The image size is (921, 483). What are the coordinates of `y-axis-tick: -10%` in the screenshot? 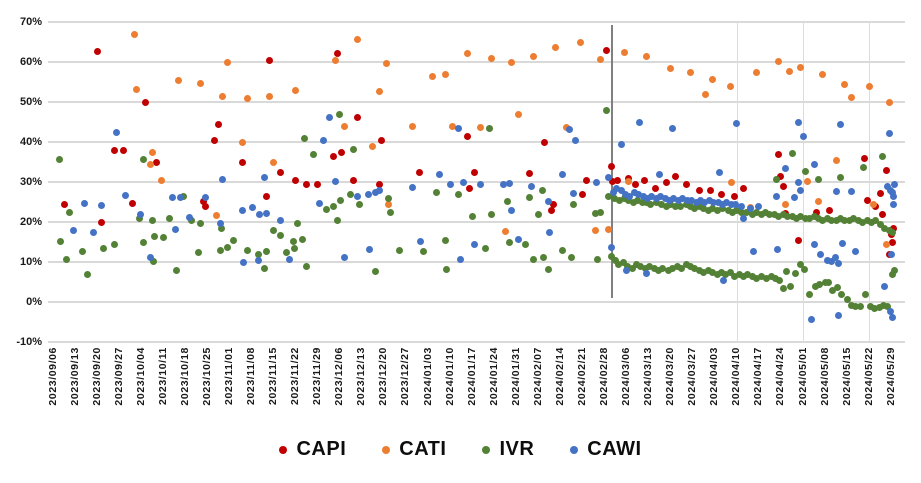 It's located at (29, 342).